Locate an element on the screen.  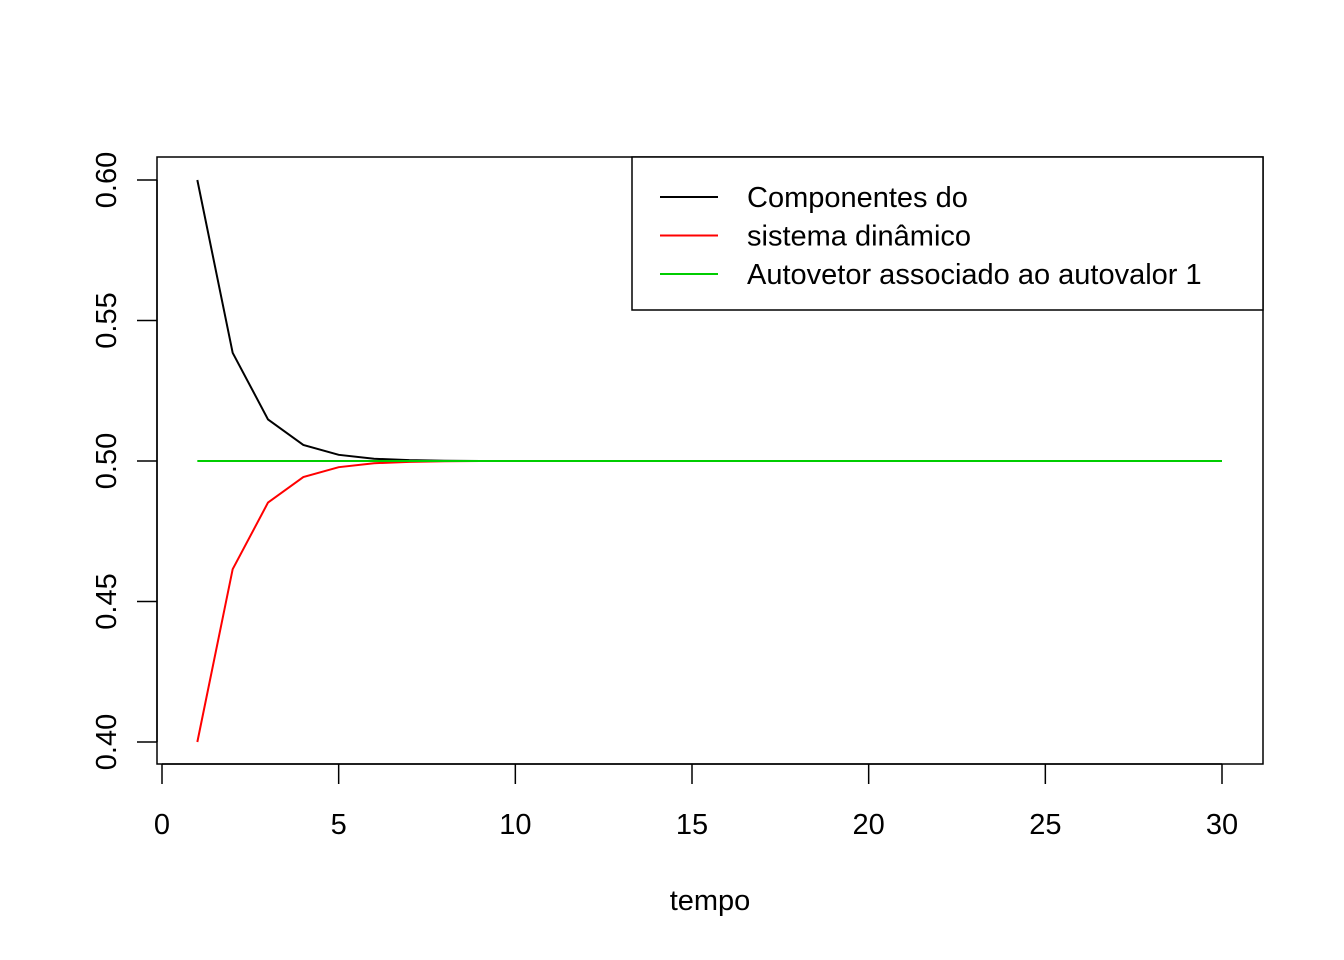
x-axis: 0 5 10 15 20 25 30 is located at coordinates (696, 802).